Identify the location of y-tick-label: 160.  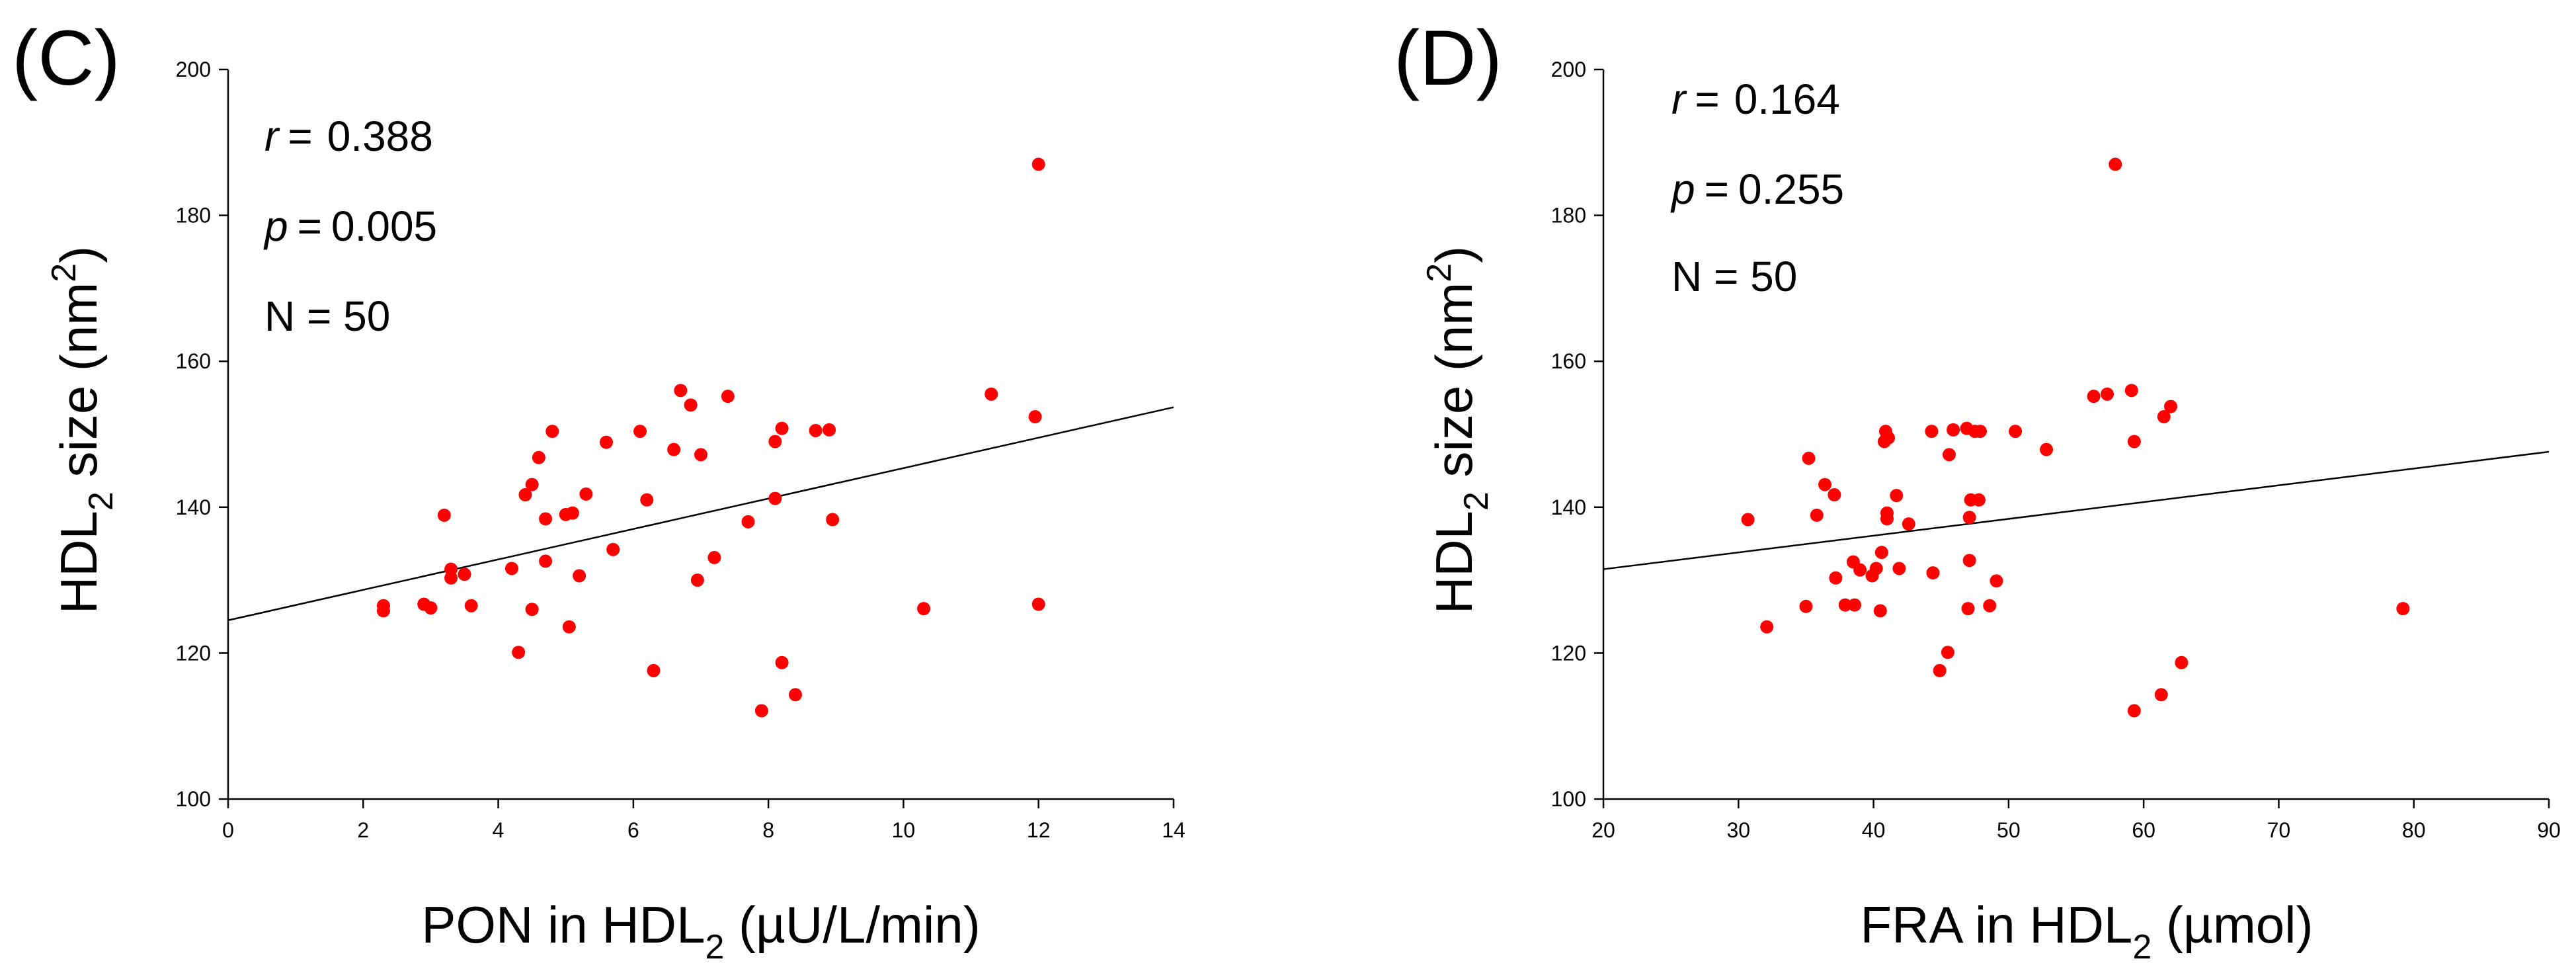
(194, 361).